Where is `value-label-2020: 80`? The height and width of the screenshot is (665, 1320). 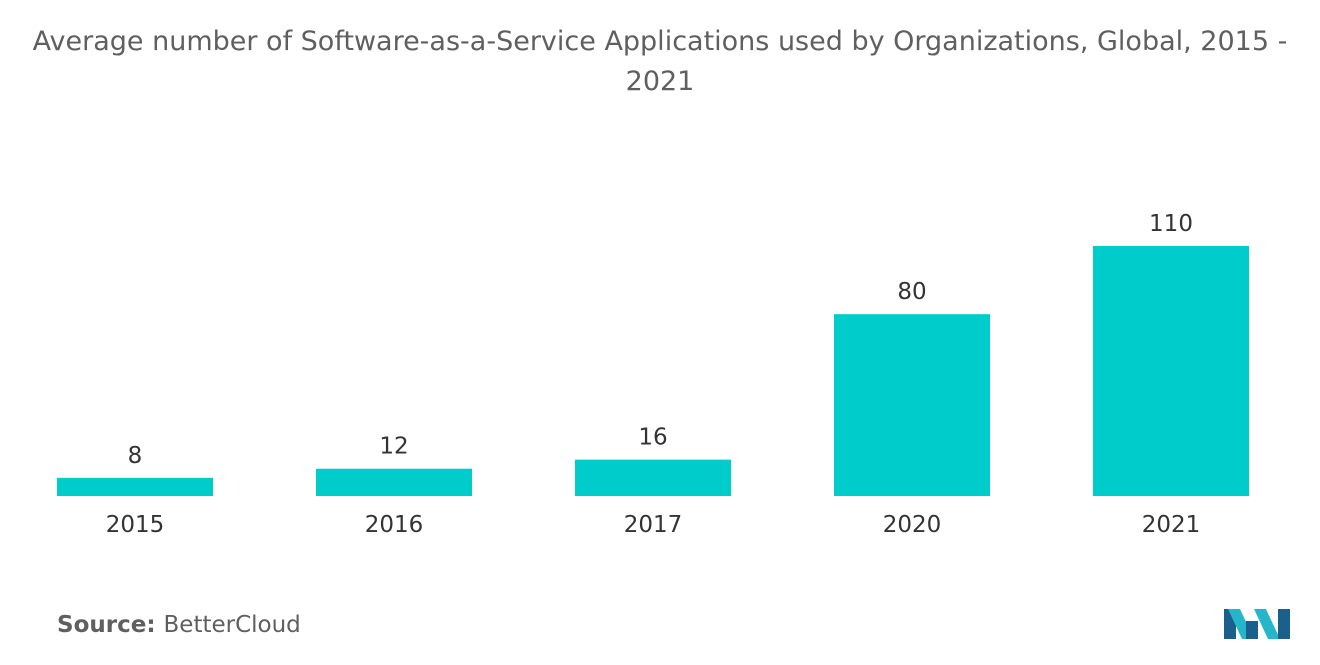
value-label-2020: 80 is located at coordinates (911, 292).